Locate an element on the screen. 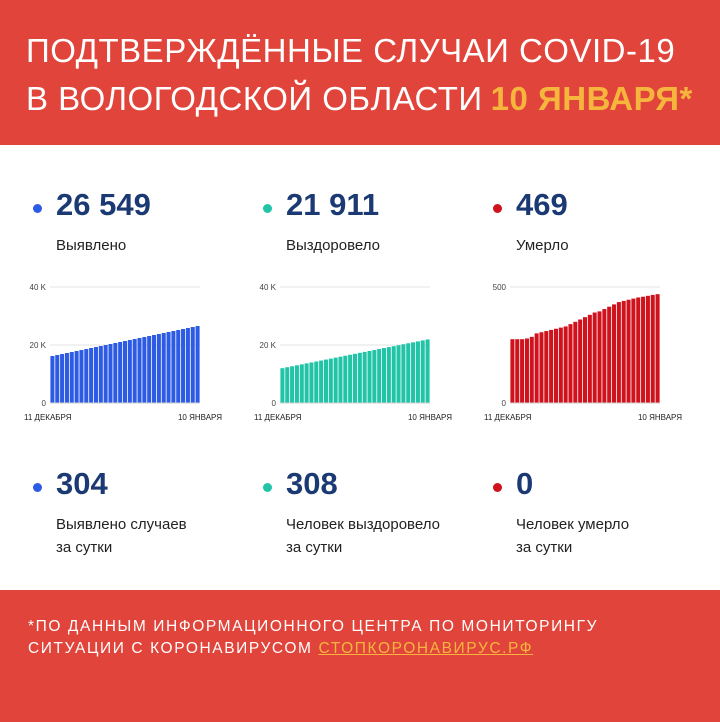 The image size is (720, 722). daily-detected-label-1: Выявлено случаев is located at coordinates (121, 524).